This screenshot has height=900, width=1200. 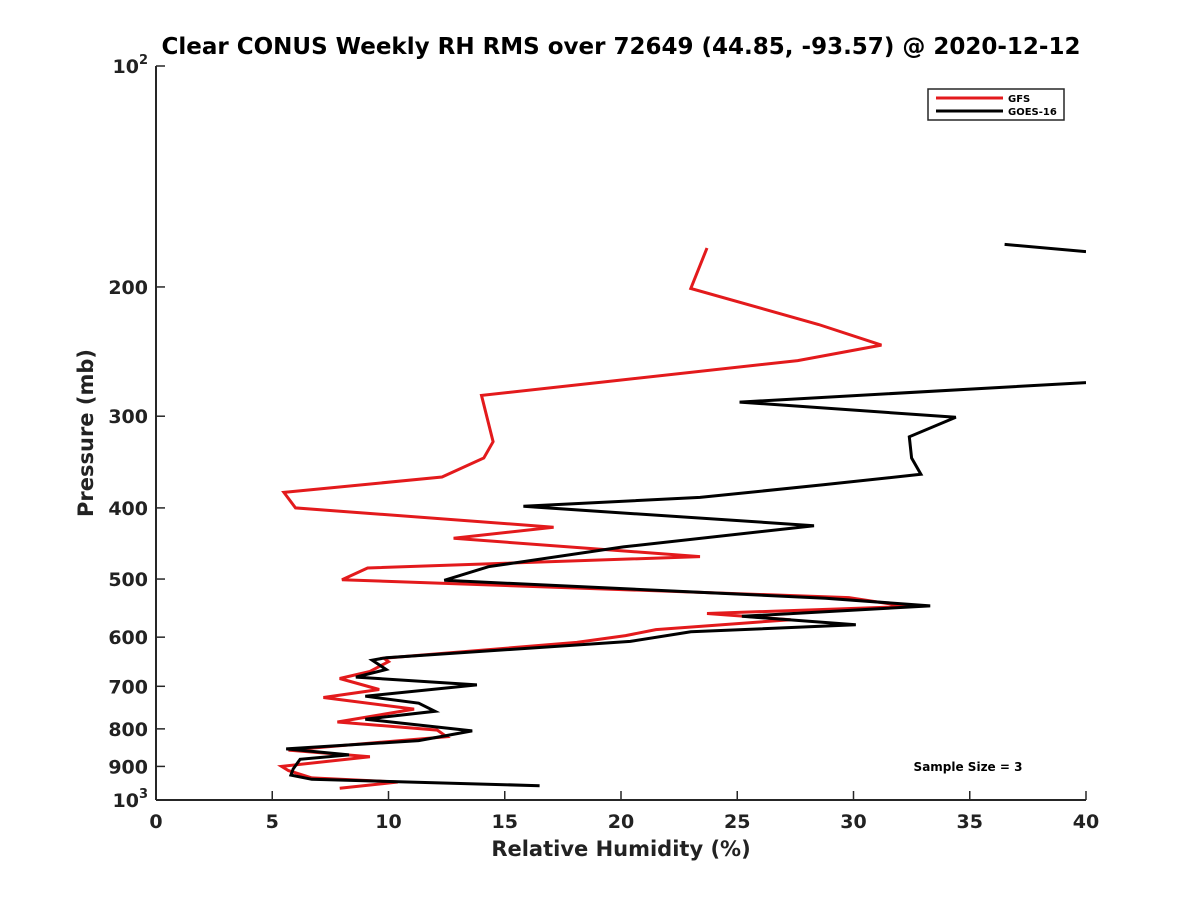 I want to click on y-tick-label: 800, so click(x=128, y=730).